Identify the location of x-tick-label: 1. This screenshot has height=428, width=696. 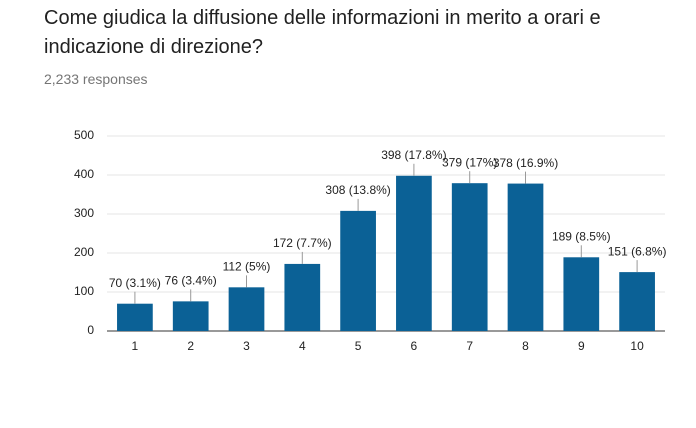
(135, 346).